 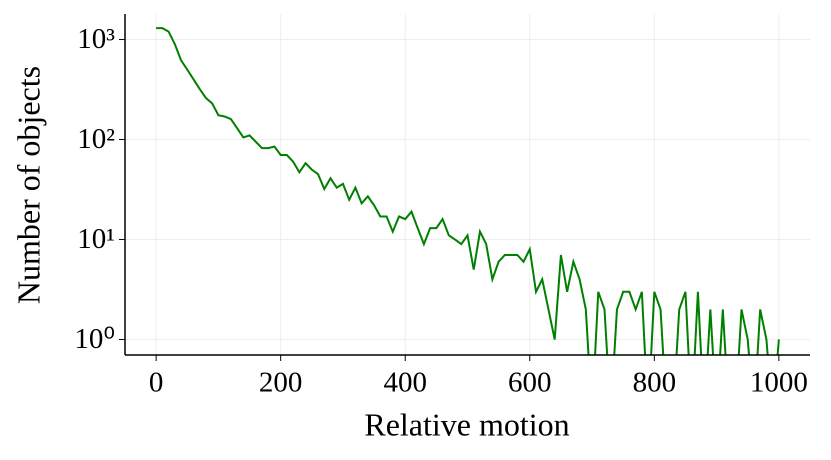 What do you see at coordinates (28, 185) in the screenshot?
I see `y-axis-label: Number of objects` at bounding box center [28, 185].